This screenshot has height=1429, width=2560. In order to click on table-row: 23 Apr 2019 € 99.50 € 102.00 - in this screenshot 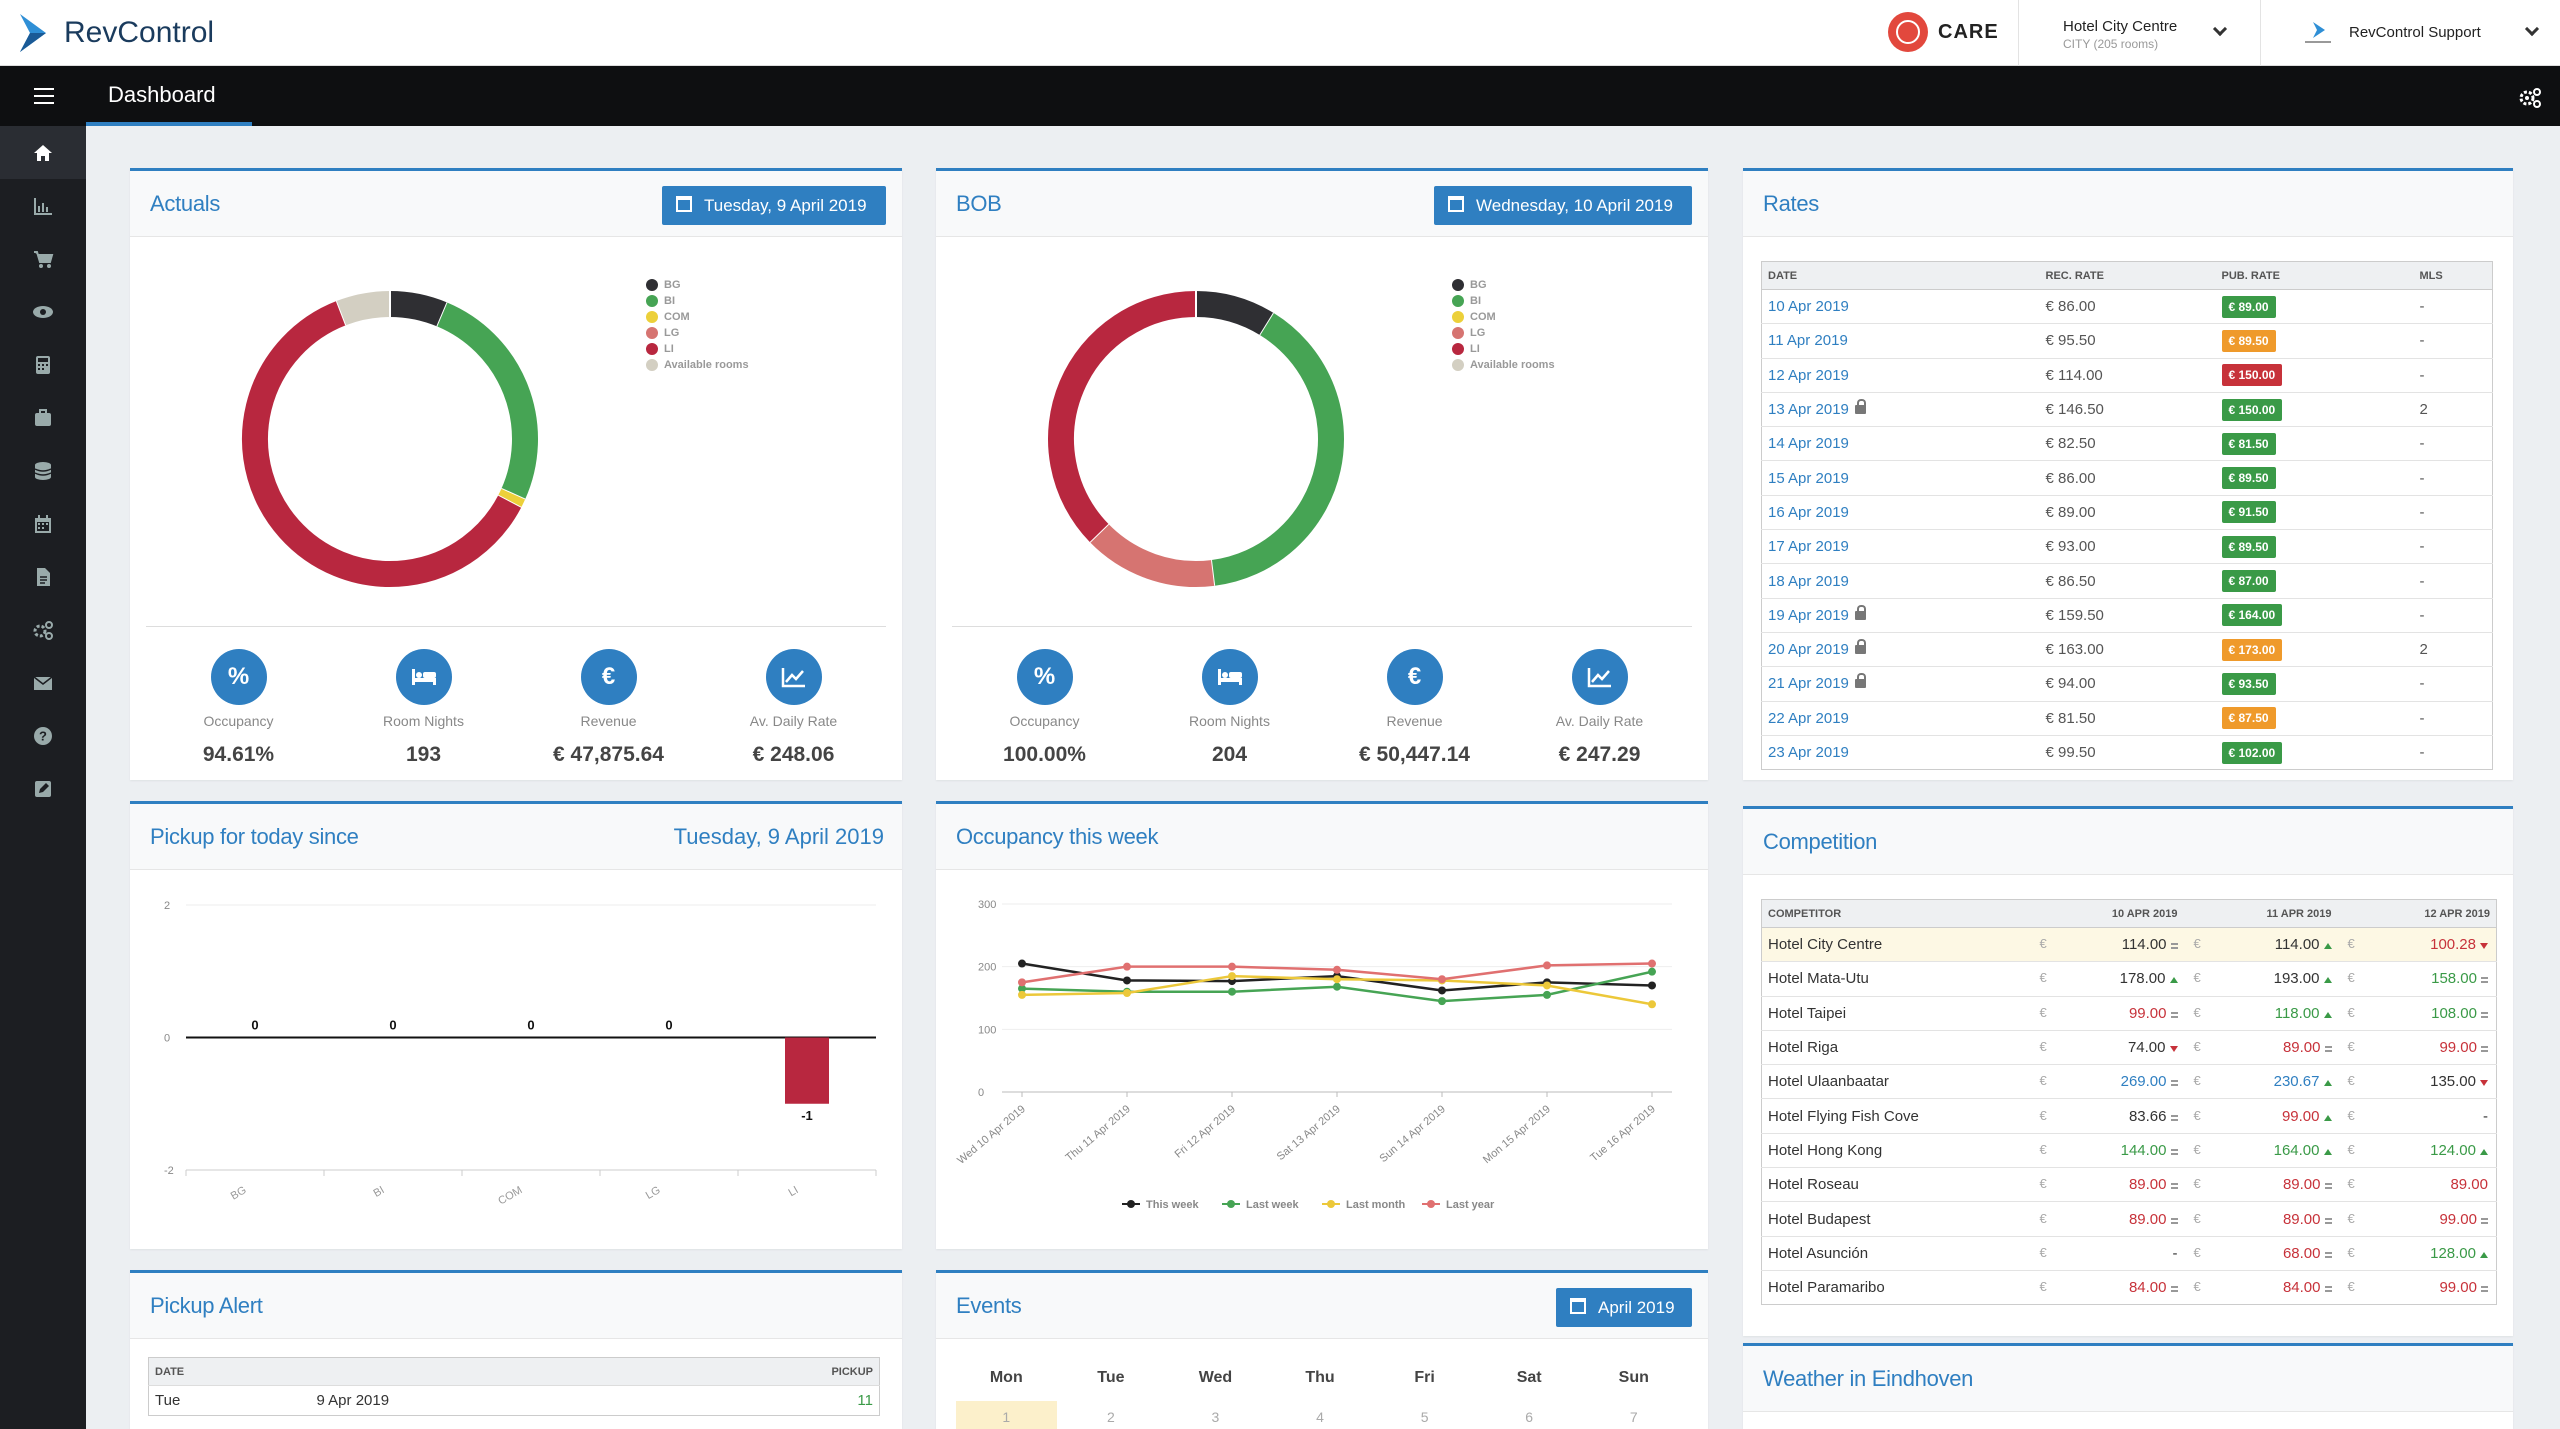, I will do `click(2127, 752)`.